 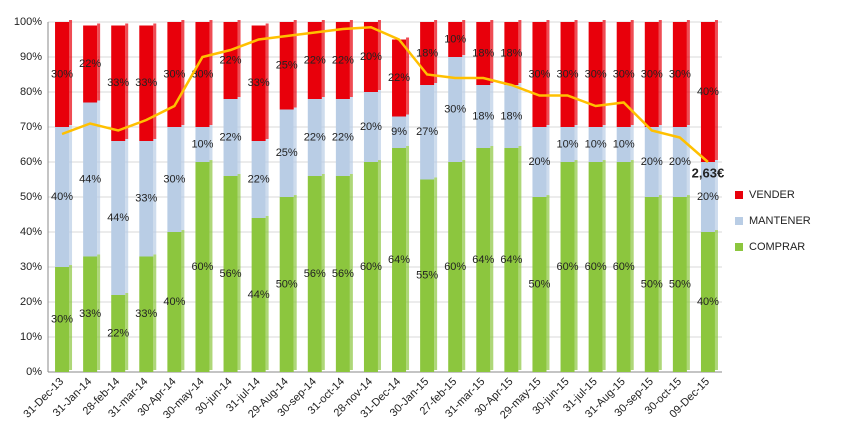 What do you see at coordinates (31, 57) in the screenshot?
I see `y-tick-label: 90%` at bounding box center [31, 57].